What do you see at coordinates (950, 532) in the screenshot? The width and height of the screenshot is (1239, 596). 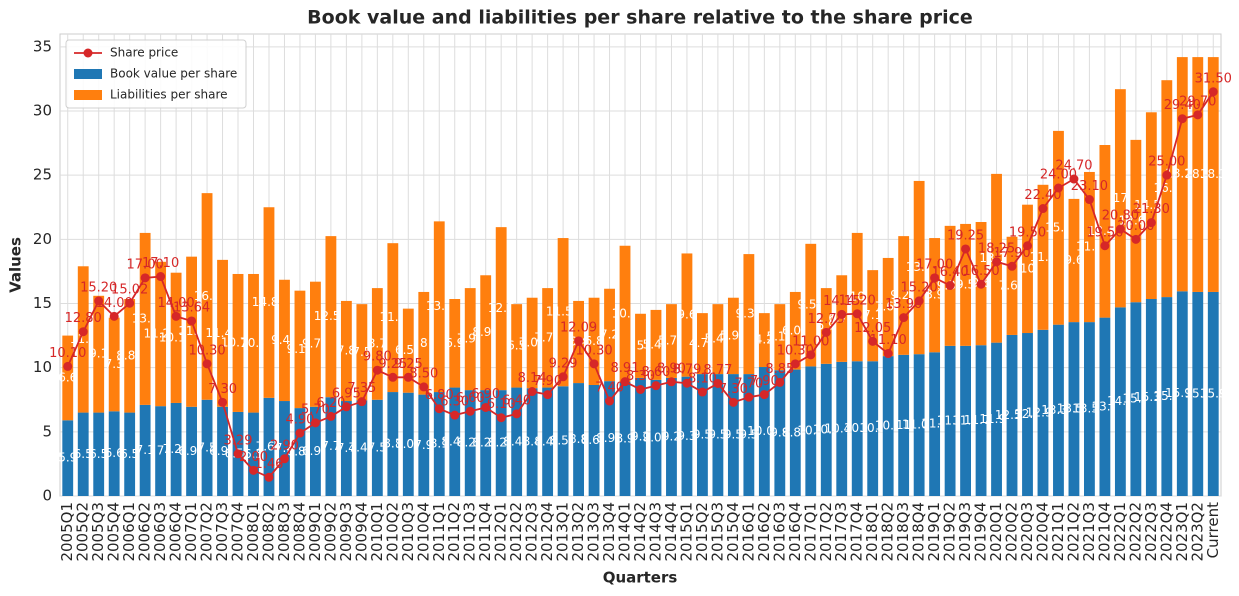 I see `x-tick-label: 2019Q2` at bounding box center [950, 532].